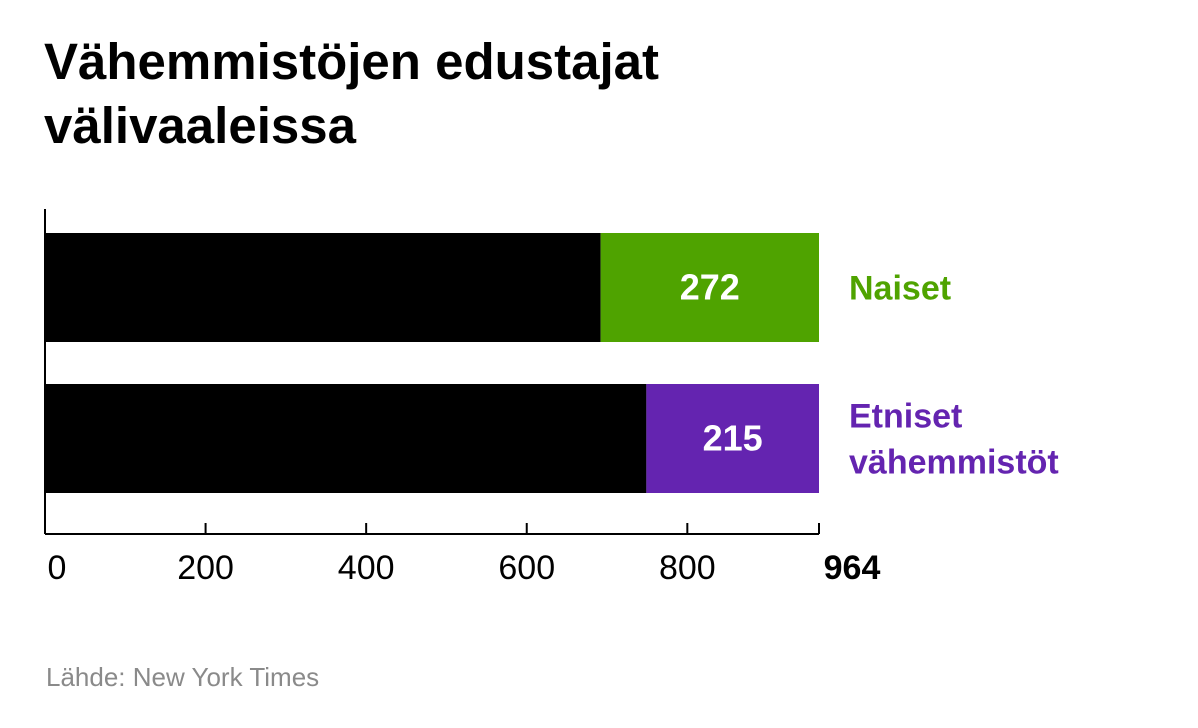 This screenshot has height=728, width=1198. Describe the element at coordinates (526, 568) in the screenshot. I see `x-tick-label-600: 600` at that location.